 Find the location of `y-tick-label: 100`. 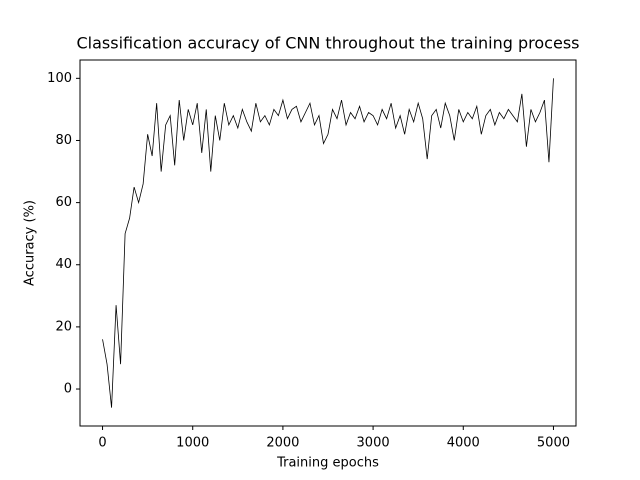

y-tick-label: 100 is located at coordinates (59, 78).